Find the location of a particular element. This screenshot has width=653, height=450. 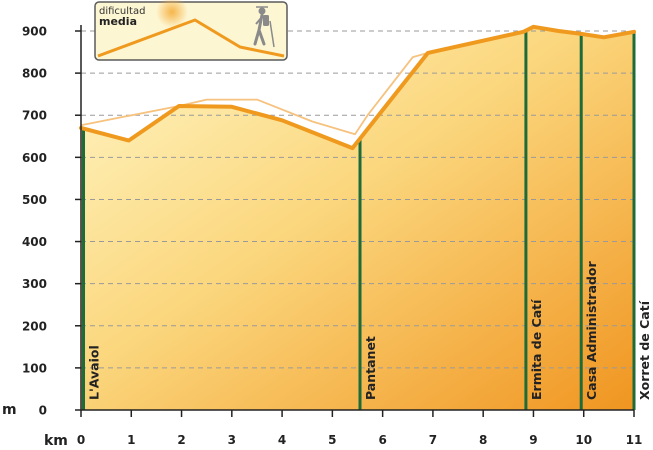

y-tick-label-200: 200 is located at coordinates (34, 326).